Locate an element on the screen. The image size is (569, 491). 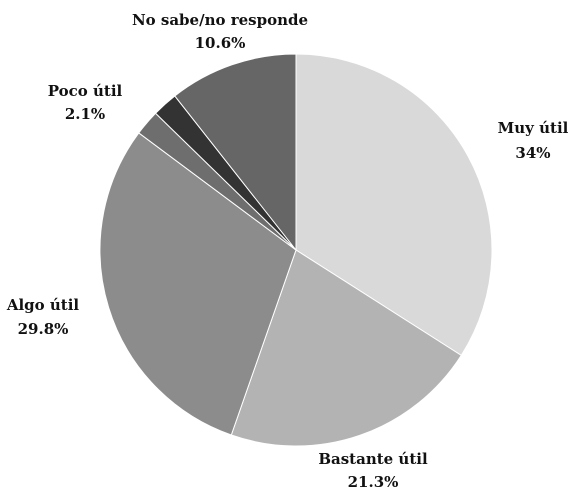
label-algo-util: Algo útil is located at coordinates (43, 305).